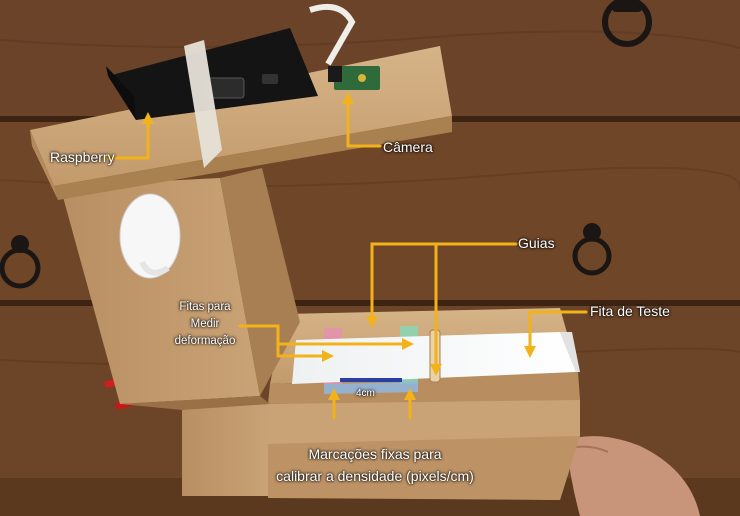 The width and height of the screenshot is (740, 516). What do you see at coordinates (231, 86) in the screenshot?
I see `raspberry-pi-case-icon` at bounding box center [231, 86].